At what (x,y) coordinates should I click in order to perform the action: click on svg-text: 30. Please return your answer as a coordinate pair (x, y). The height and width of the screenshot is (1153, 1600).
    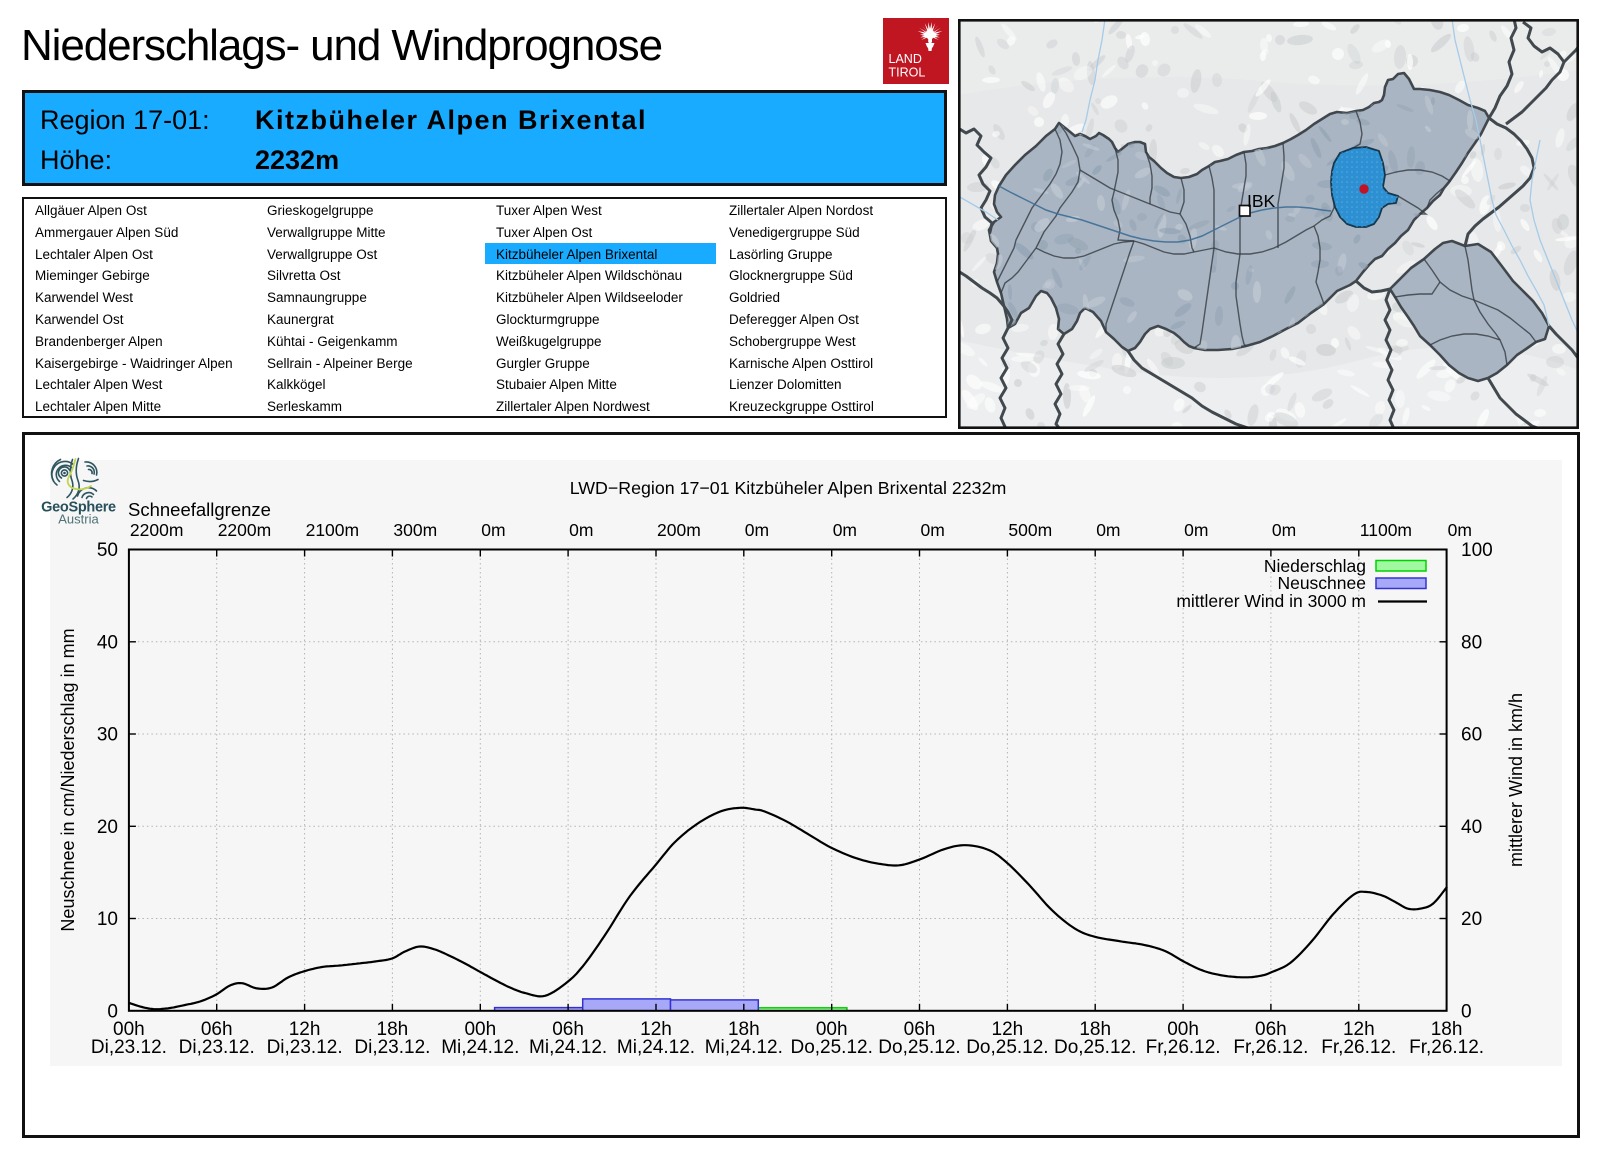
    Looking at the image, I should click on (107, 735).